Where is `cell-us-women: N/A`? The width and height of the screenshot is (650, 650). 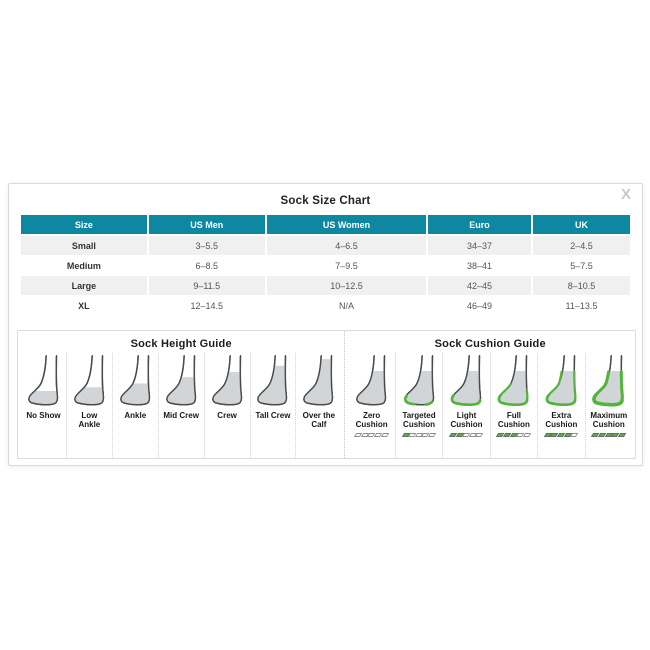
cell-us-women: N/A is located at coordinates (347, 305).